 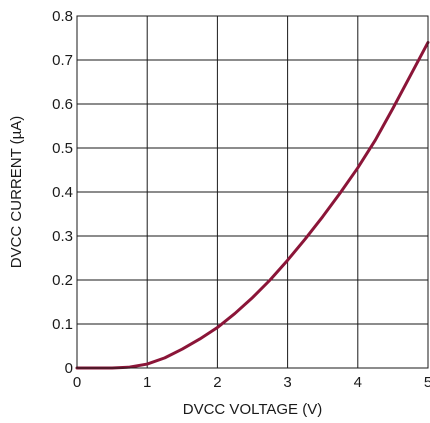 What do you see at coordinates (62, 104) in the screenshot?
I see `y-tick-label: 0.6` at bounding box center [62, 104].